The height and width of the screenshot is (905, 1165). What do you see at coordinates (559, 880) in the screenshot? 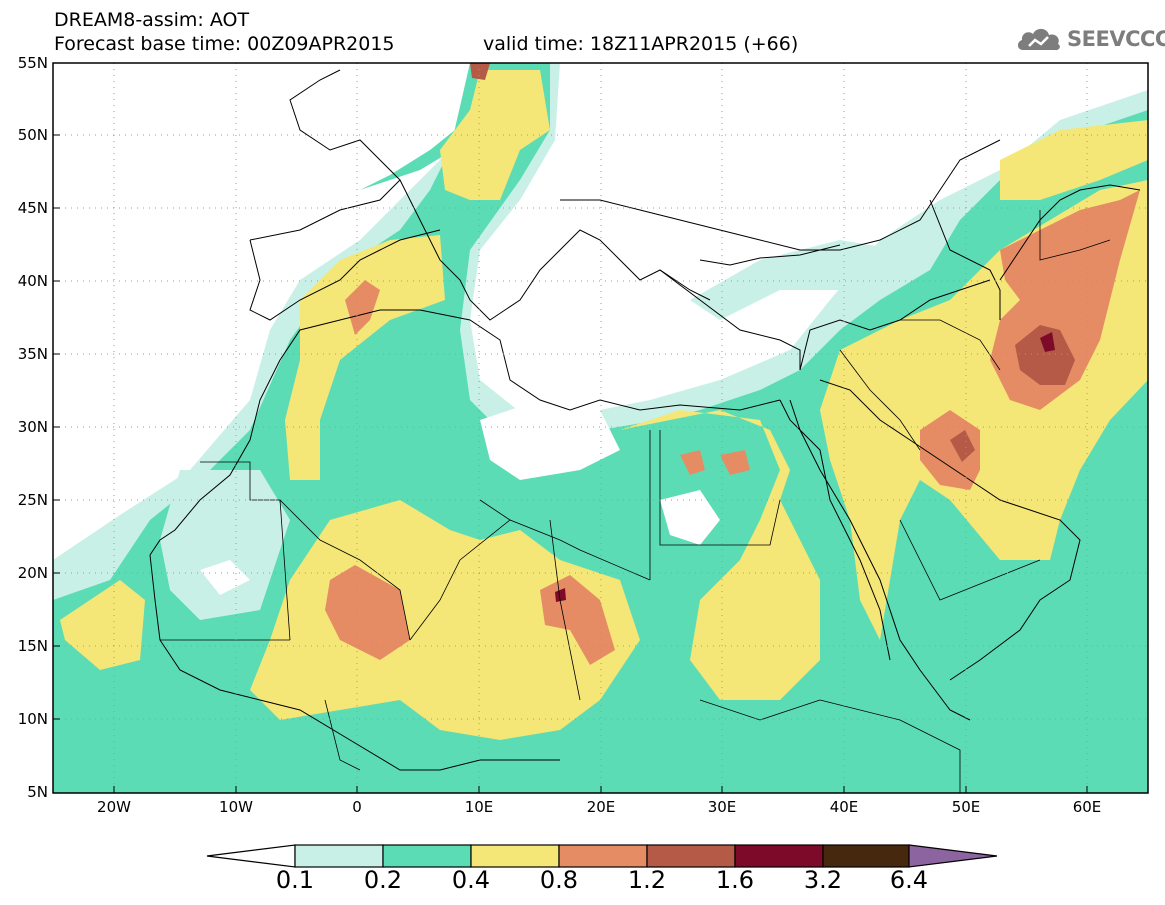
I see `colorbar-label: 0.8` at bounding box center [559, 880].